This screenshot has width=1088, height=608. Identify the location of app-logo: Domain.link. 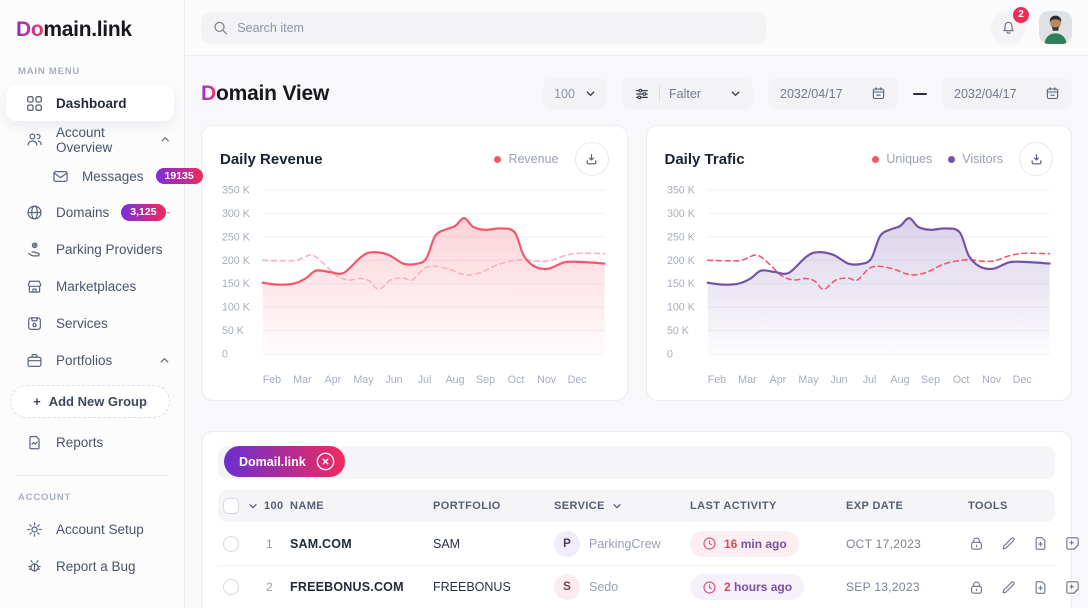
(74, 29).